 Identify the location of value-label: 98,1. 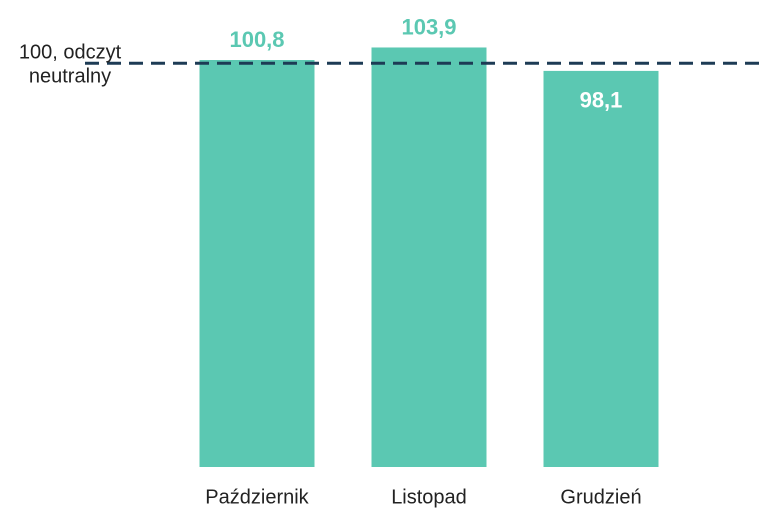
(601, 100).